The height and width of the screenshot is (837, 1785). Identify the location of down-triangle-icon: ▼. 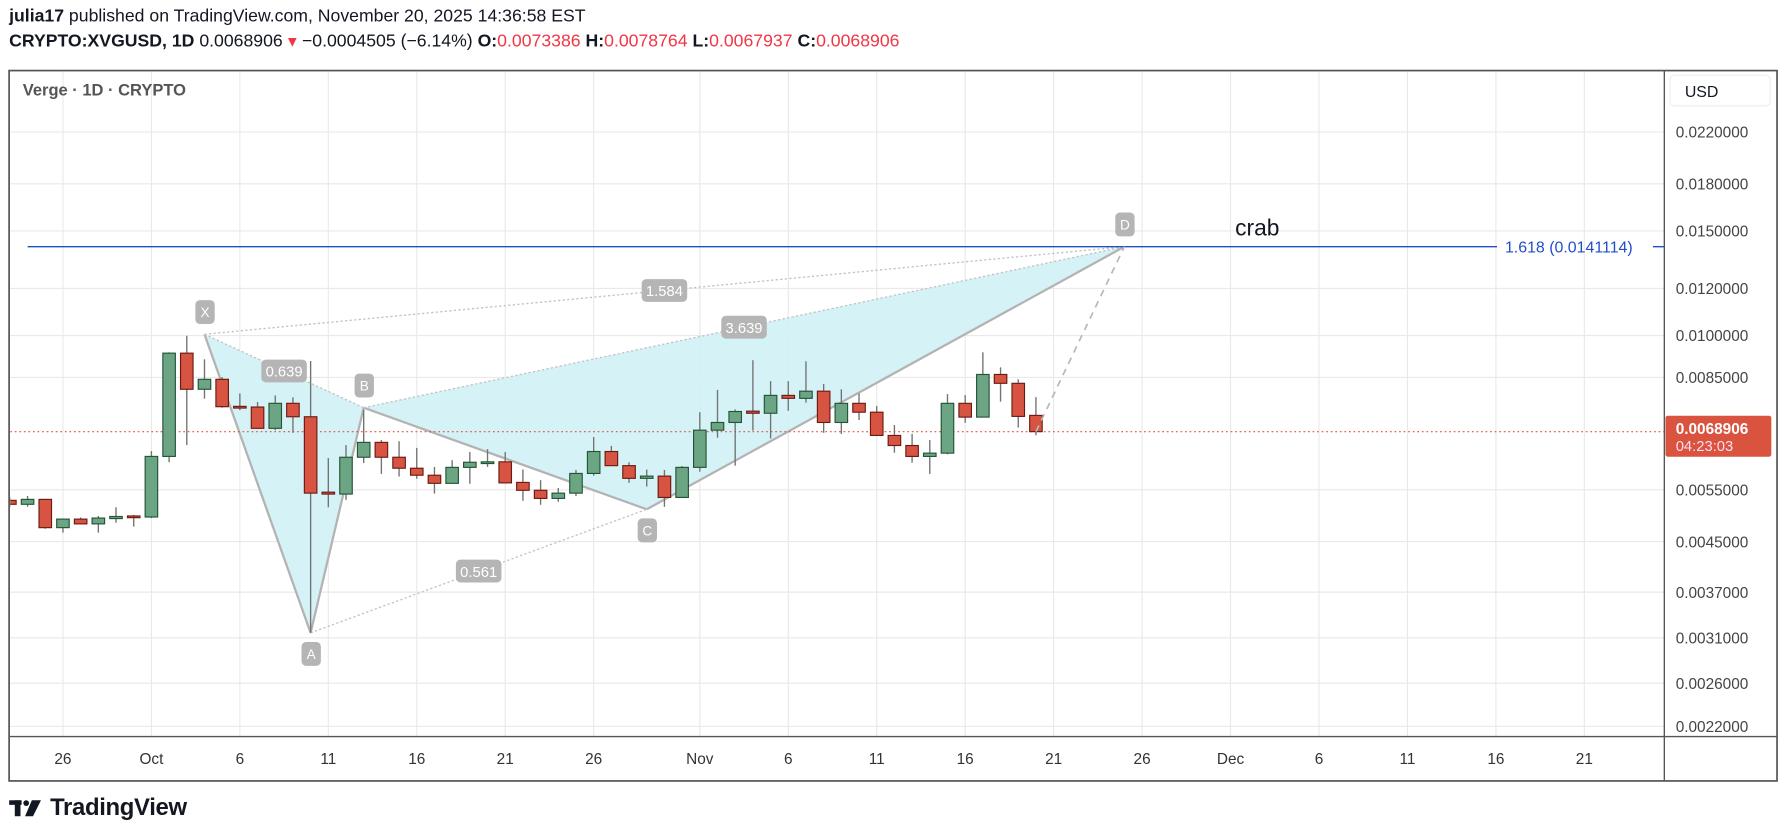
(292, 42).